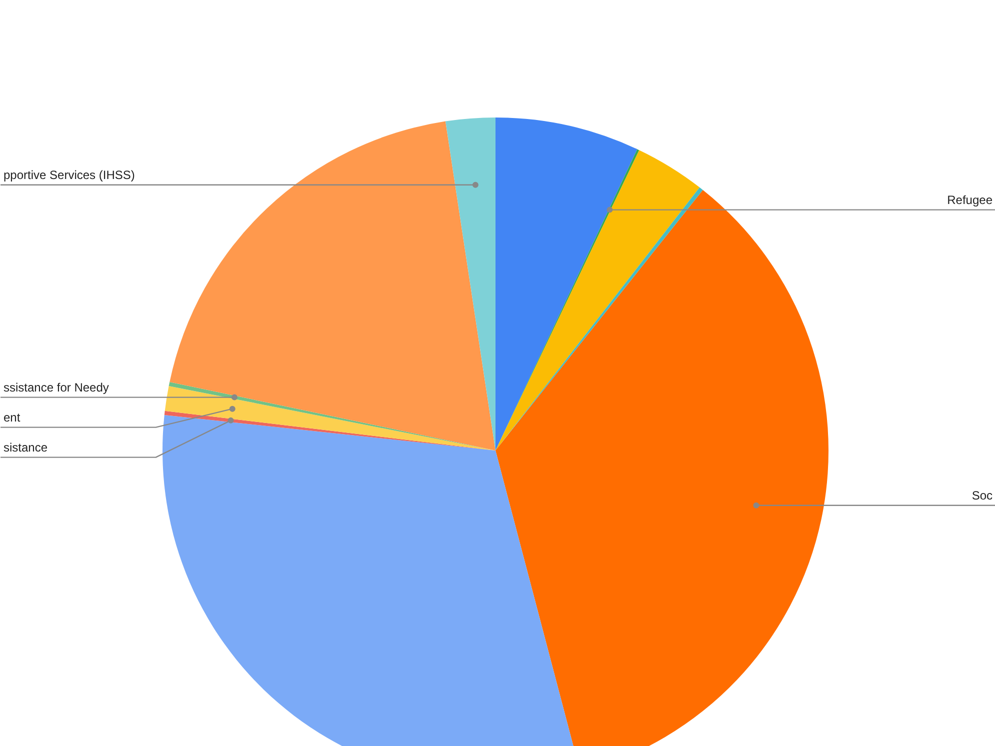 The image size is (995, 746). I want to click on slice-label: ssistance for Needy, so click(56, 387).